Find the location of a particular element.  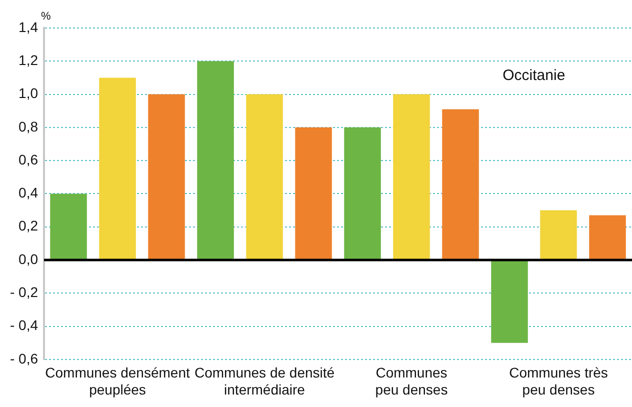

y-tick-label: - 0,2 is located at coordinates (24, 292).